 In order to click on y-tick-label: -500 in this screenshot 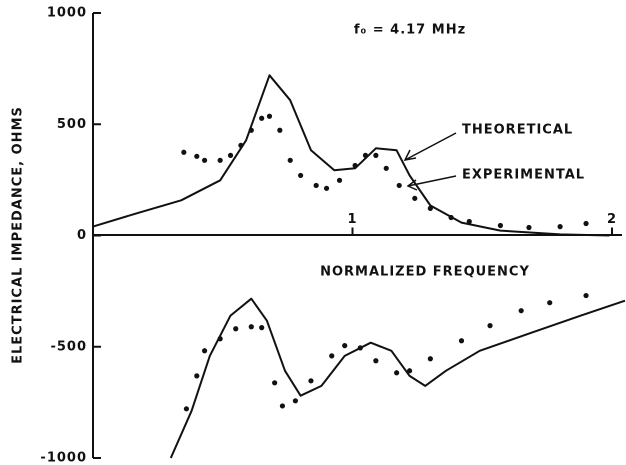, I will do `click(68, 346)`.